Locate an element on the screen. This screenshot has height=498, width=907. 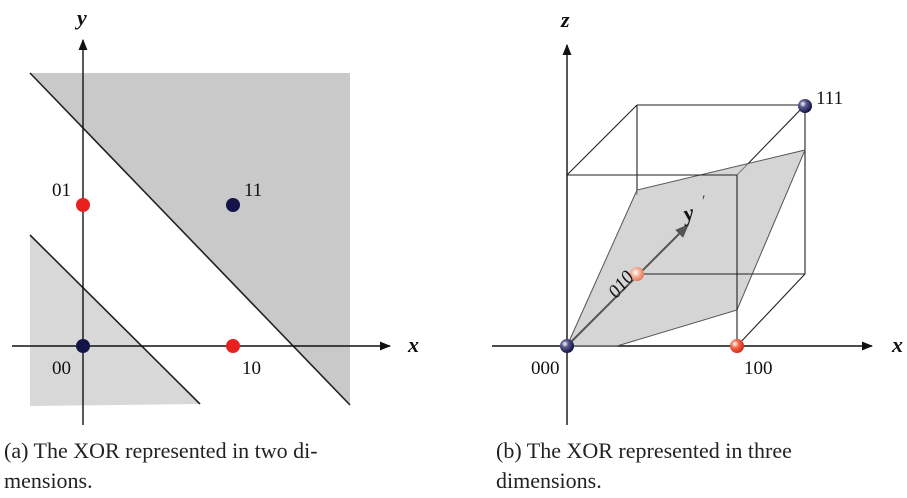
point-label-111: 111 is located at coordinates (829, 98).